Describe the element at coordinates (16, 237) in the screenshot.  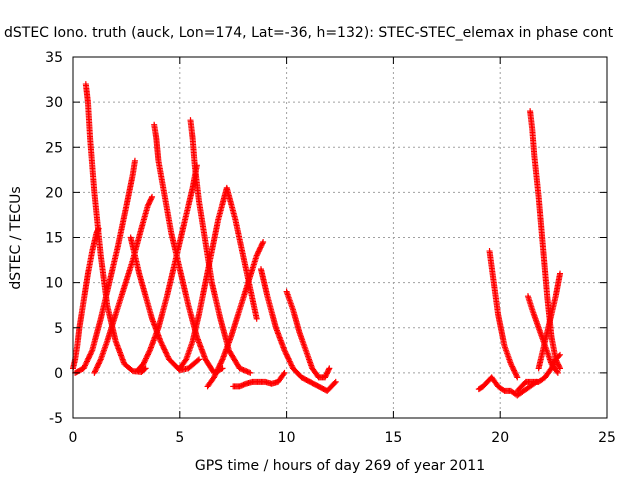
I see `y-axis-label: dSTEC / TECUs` at that location.